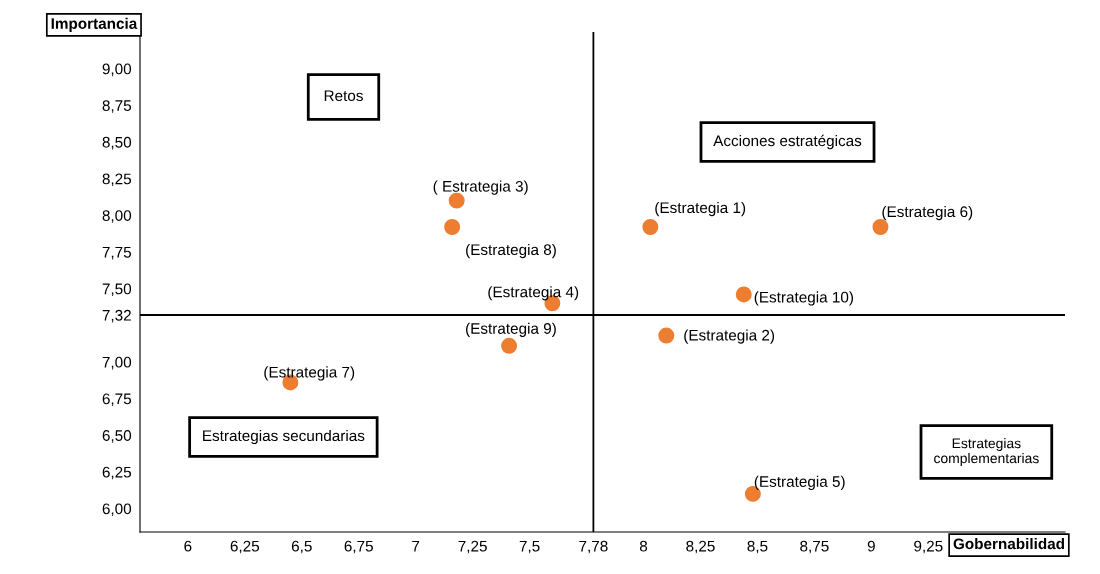 The image size is (1100, 574). Describe the element at coordinates (284, 437) in the screenshot. I see `annotation: Estrategias secundarias` at that location.